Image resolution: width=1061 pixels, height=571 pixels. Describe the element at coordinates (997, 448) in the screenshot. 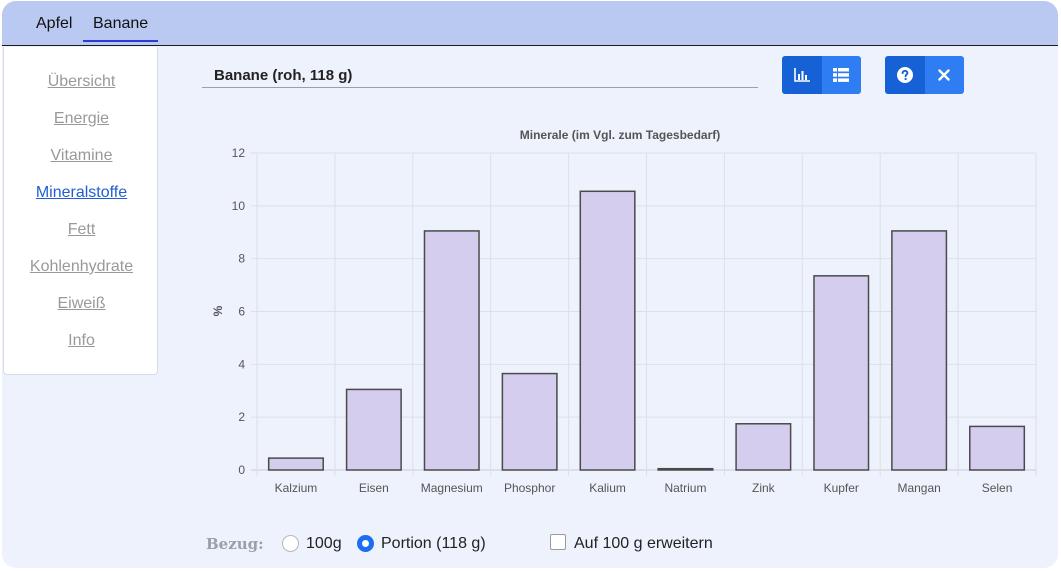

I see `bar-selen` at that location.